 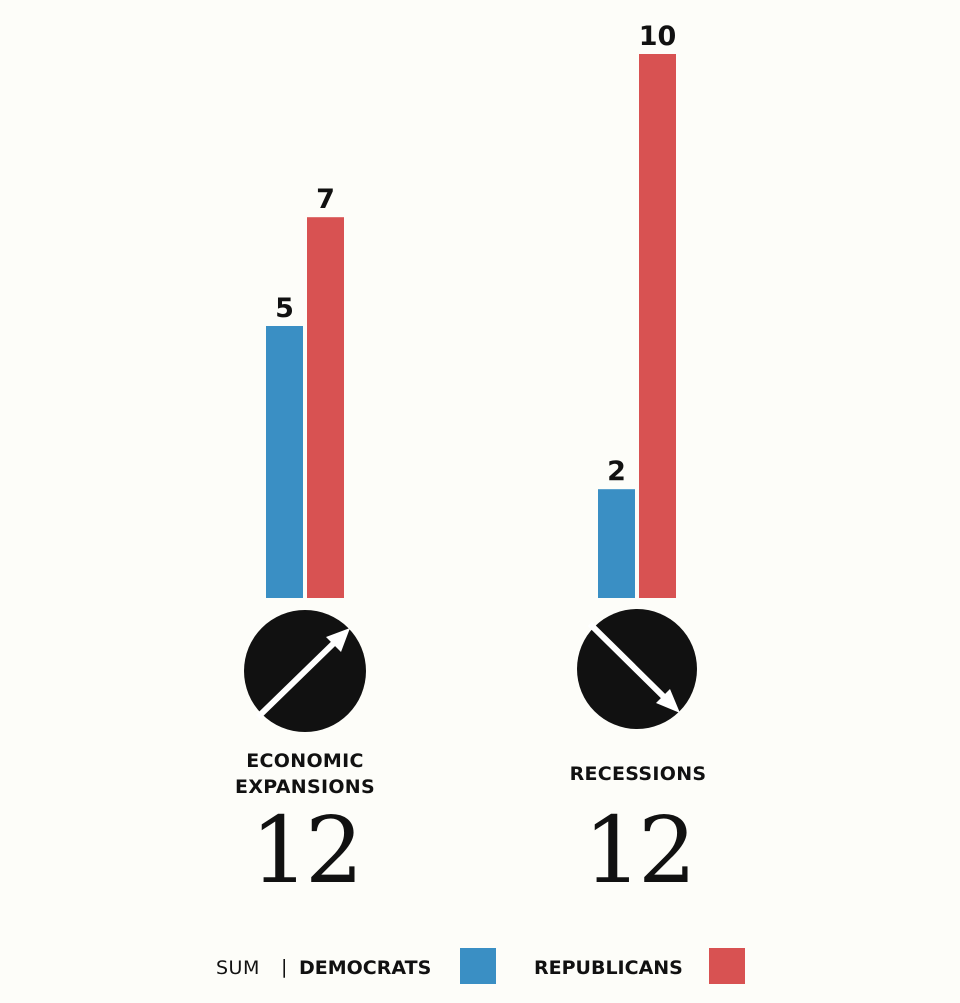 What do you see at coordinates (608, 968) in the screenshot?
I see `legend-republicans-label: REPUBLICANS` at bounding box center [608, 968].